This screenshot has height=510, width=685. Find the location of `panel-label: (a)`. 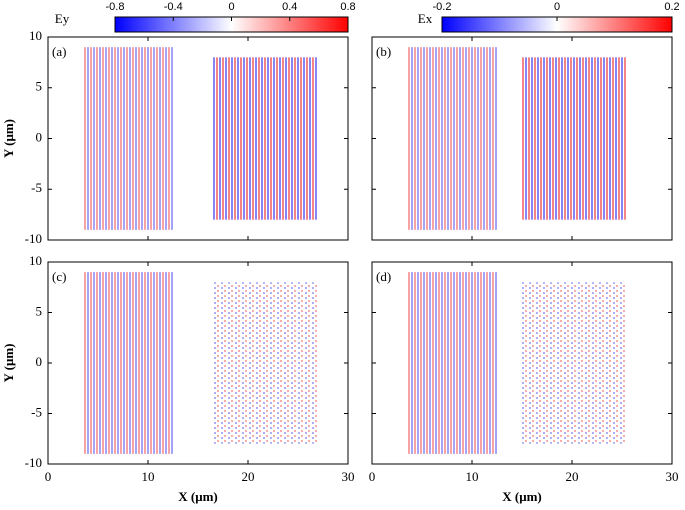

panel-label: (a) is located at coordinates (59, 51).